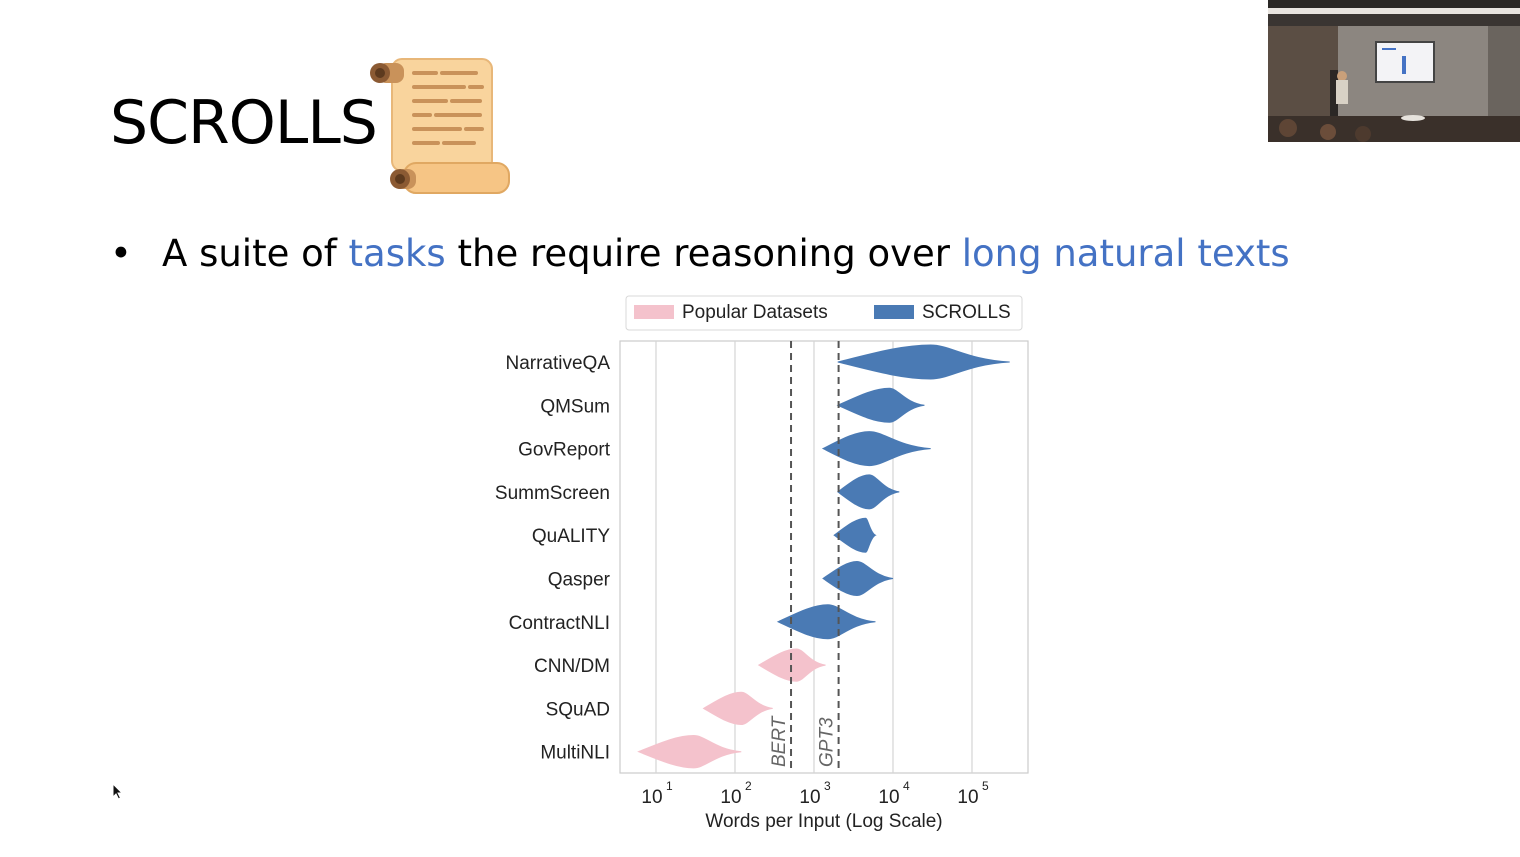 The height and width of the screenshot is (857, 1520). Describe the element at coordinates (559, 623) in the screenshot. I see `category-label: ContractNLI` at that location.